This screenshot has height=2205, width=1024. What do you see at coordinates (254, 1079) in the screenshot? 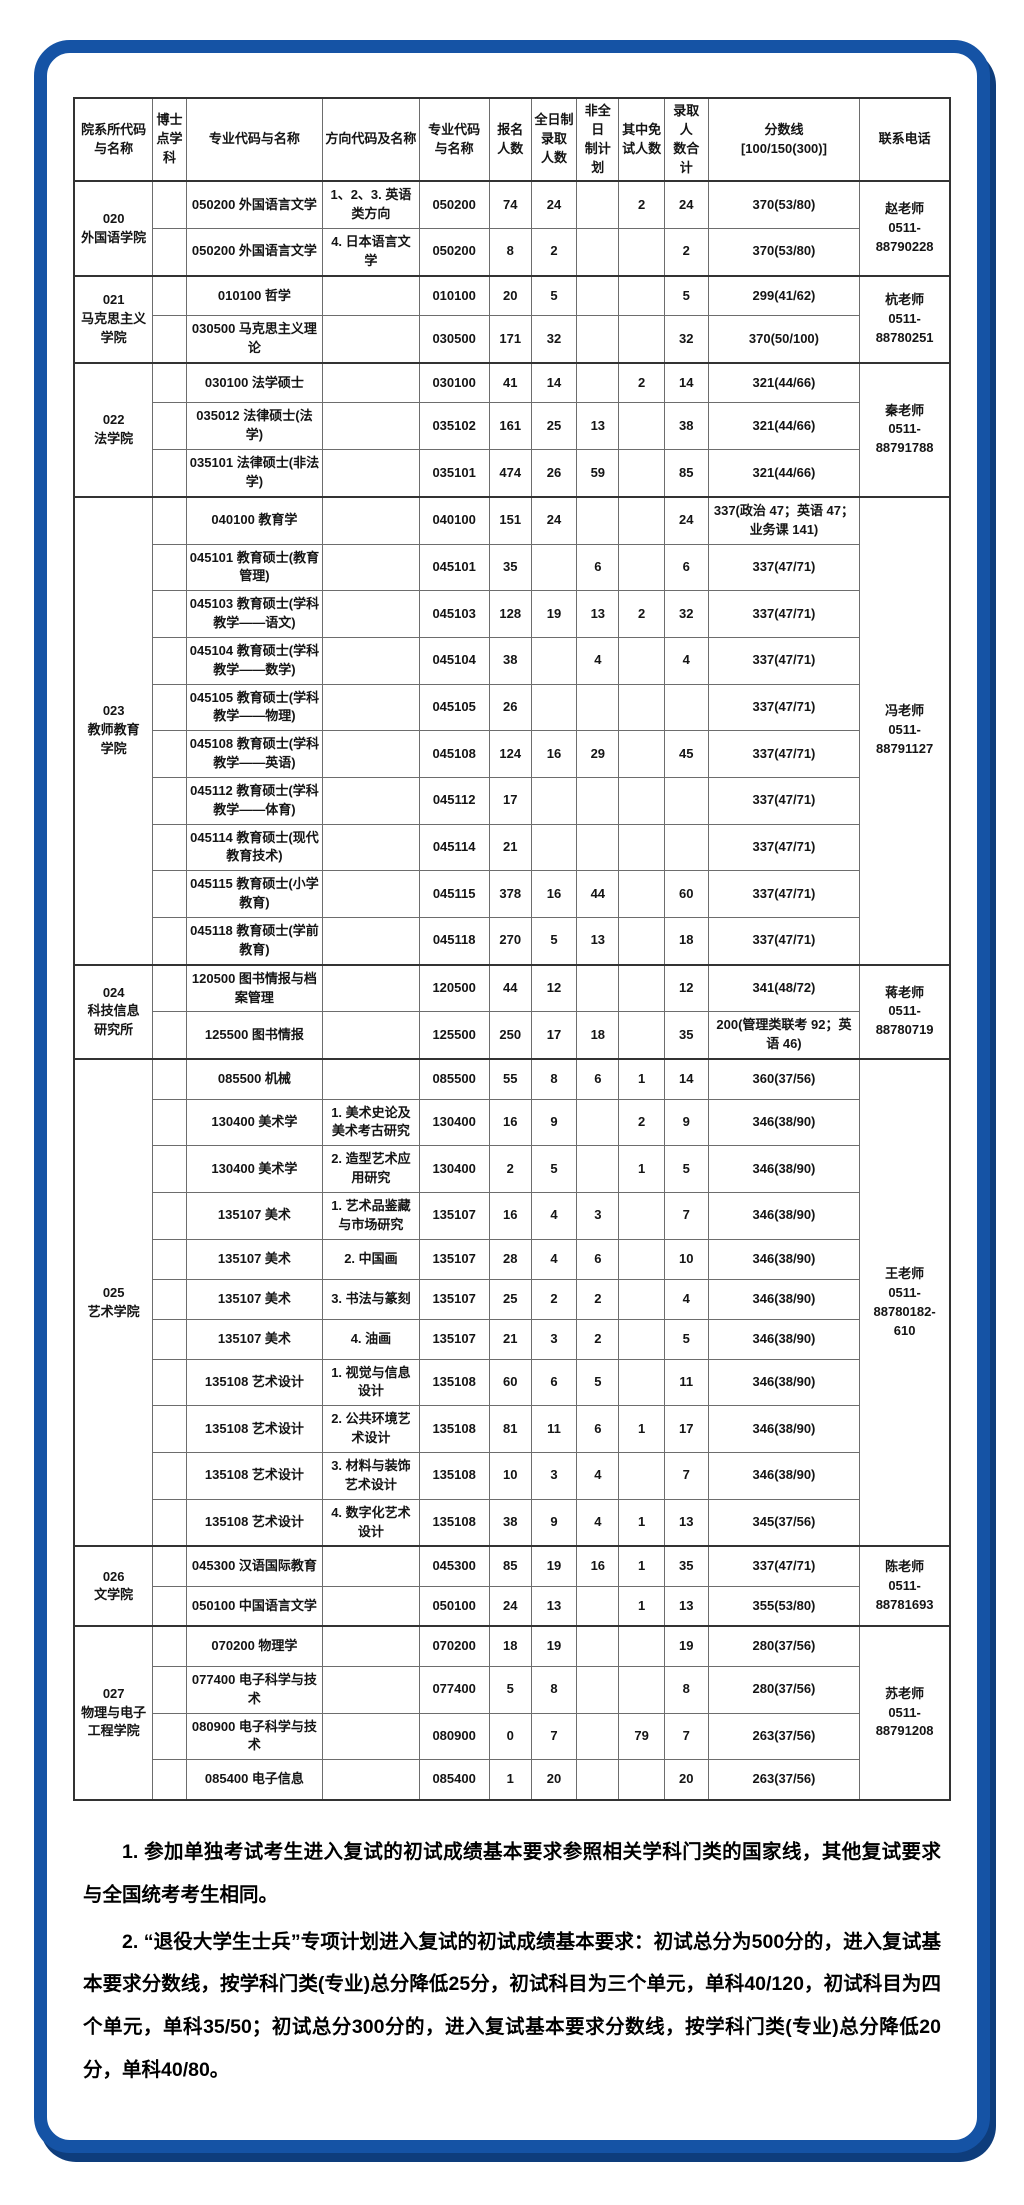
I see `major-name-cell: 085500 机械` at bounding box center [254, 1079].